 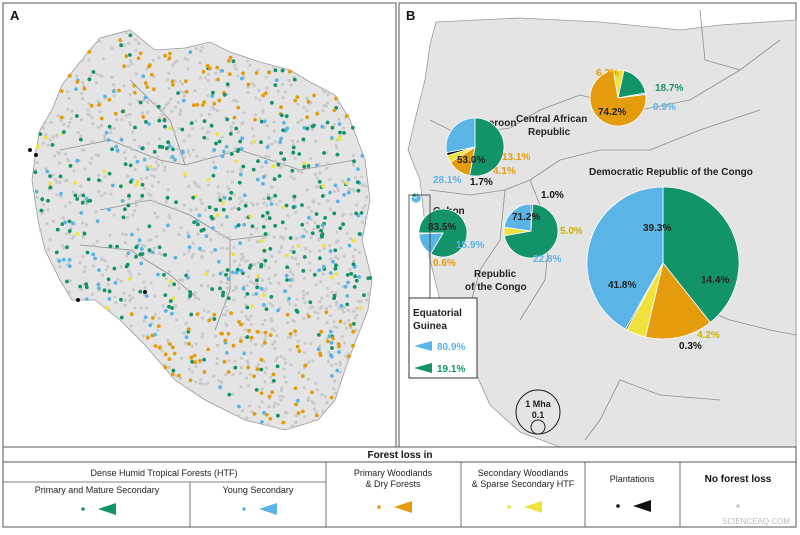 What do you see at coordinates (504, 171) in the screenshot?
I see `cameroon-sparse-pct: 4.1%` at bounding box center [504, 171].